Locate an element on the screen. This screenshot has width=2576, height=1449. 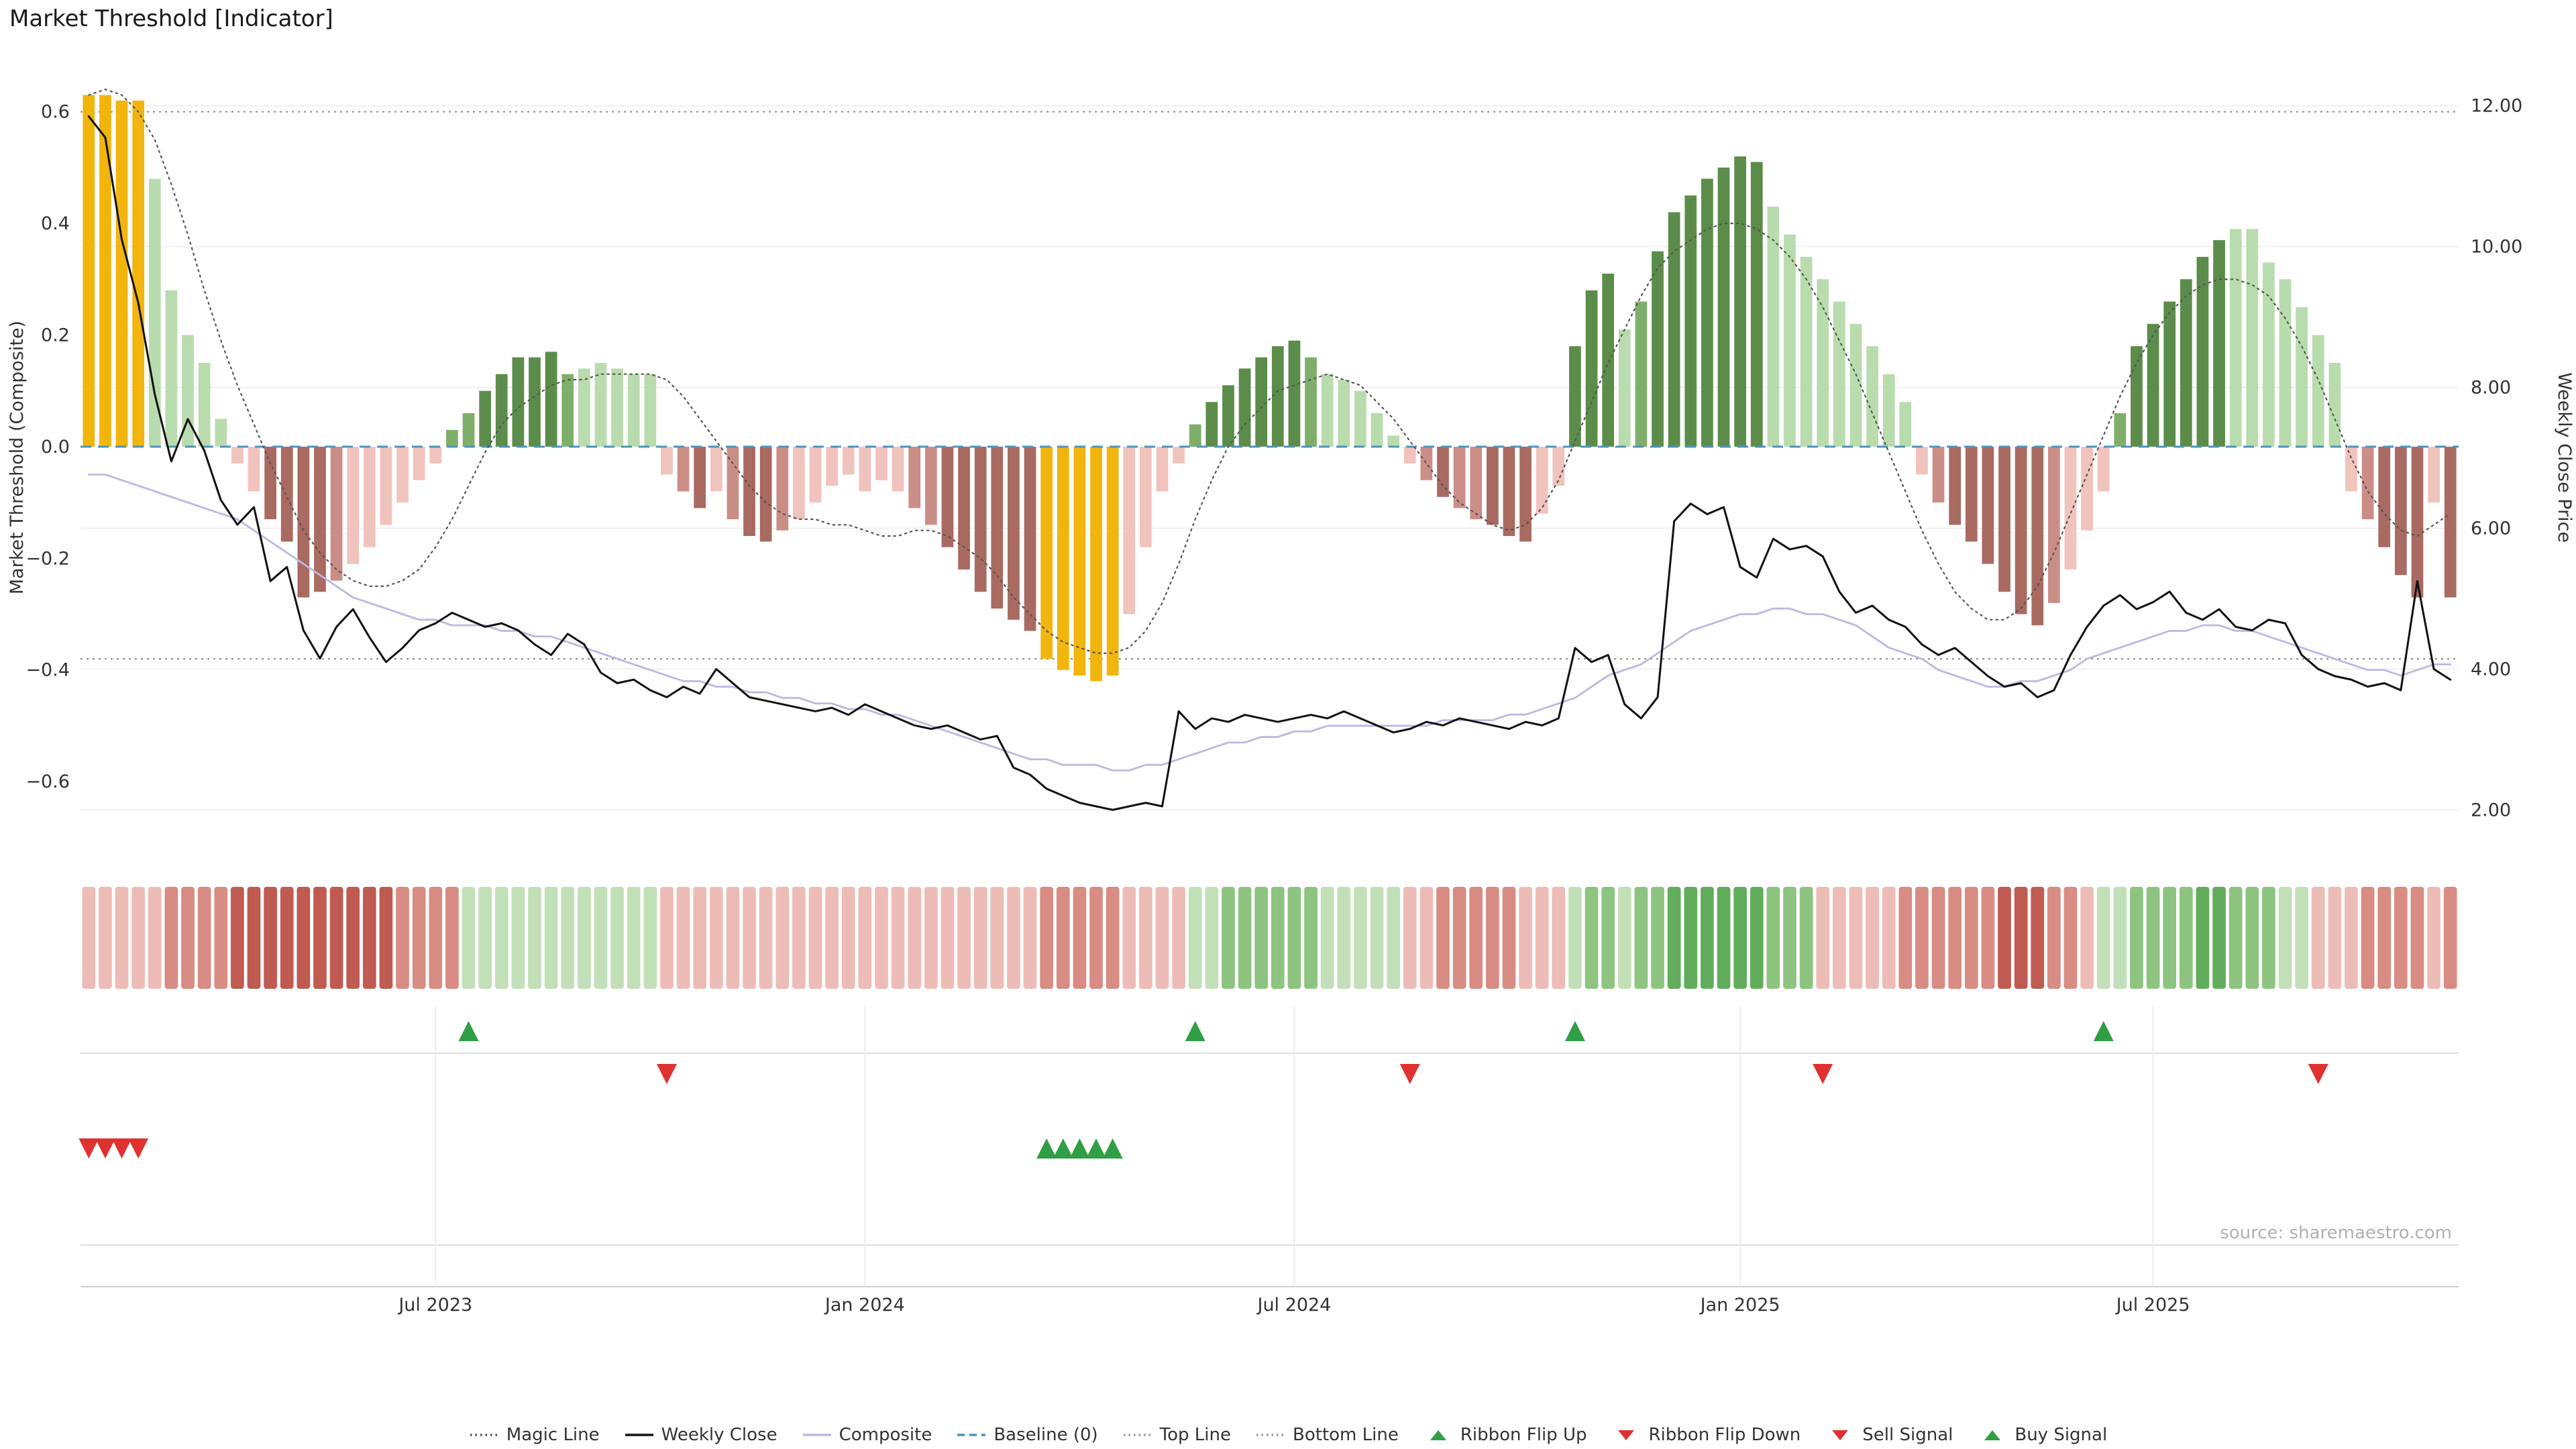
right-tick-label: 12.00 is located at coordinates (2496, 106).